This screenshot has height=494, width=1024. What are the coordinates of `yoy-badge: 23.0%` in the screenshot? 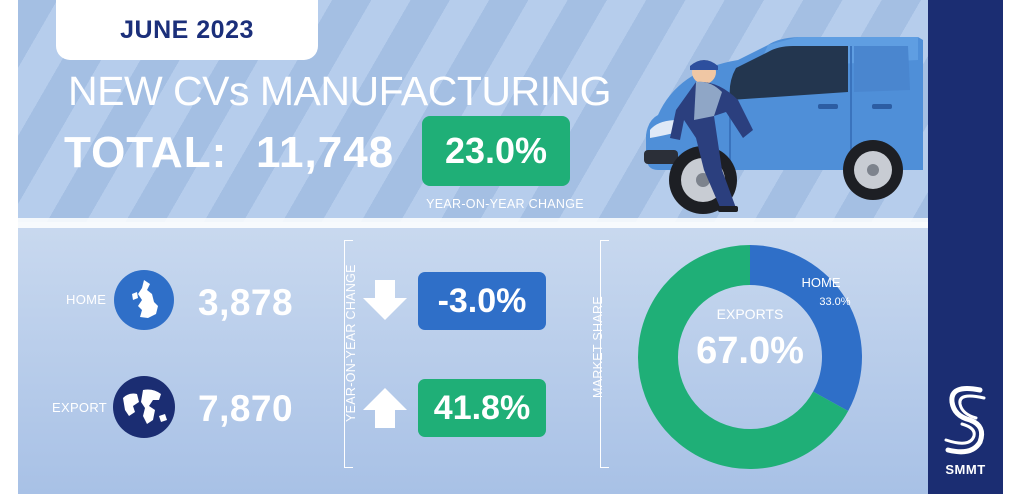 It's located at (496, 151).